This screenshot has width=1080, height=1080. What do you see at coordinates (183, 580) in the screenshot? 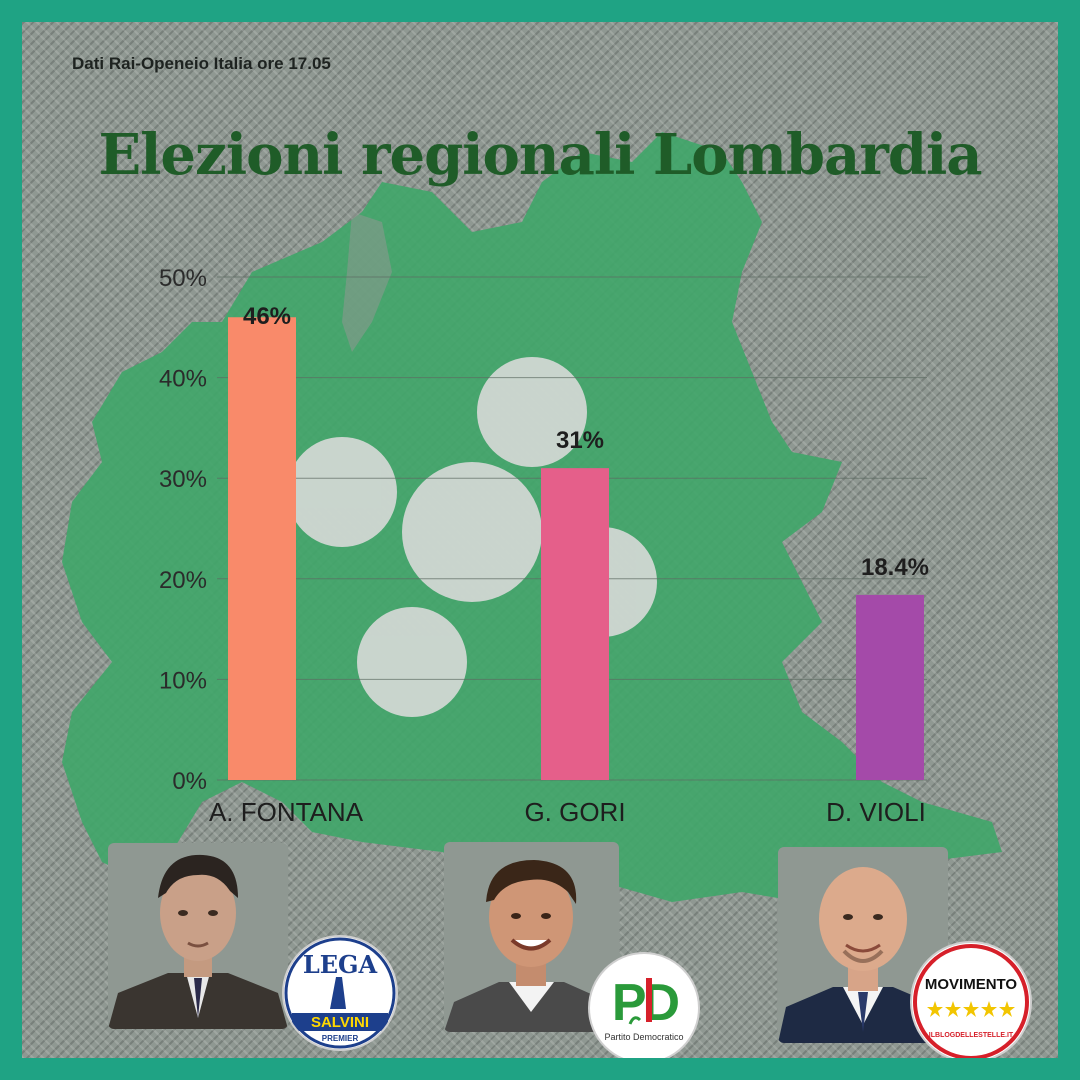
I see `y-tick-label: 20%` at bounding box center [183, 580].